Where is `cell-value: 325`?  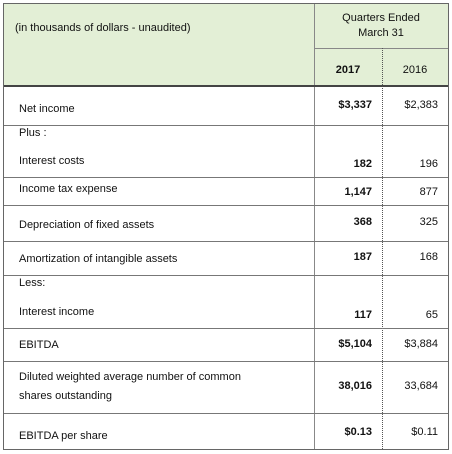
cell-value: 325 is located at coordinates (428, 222).